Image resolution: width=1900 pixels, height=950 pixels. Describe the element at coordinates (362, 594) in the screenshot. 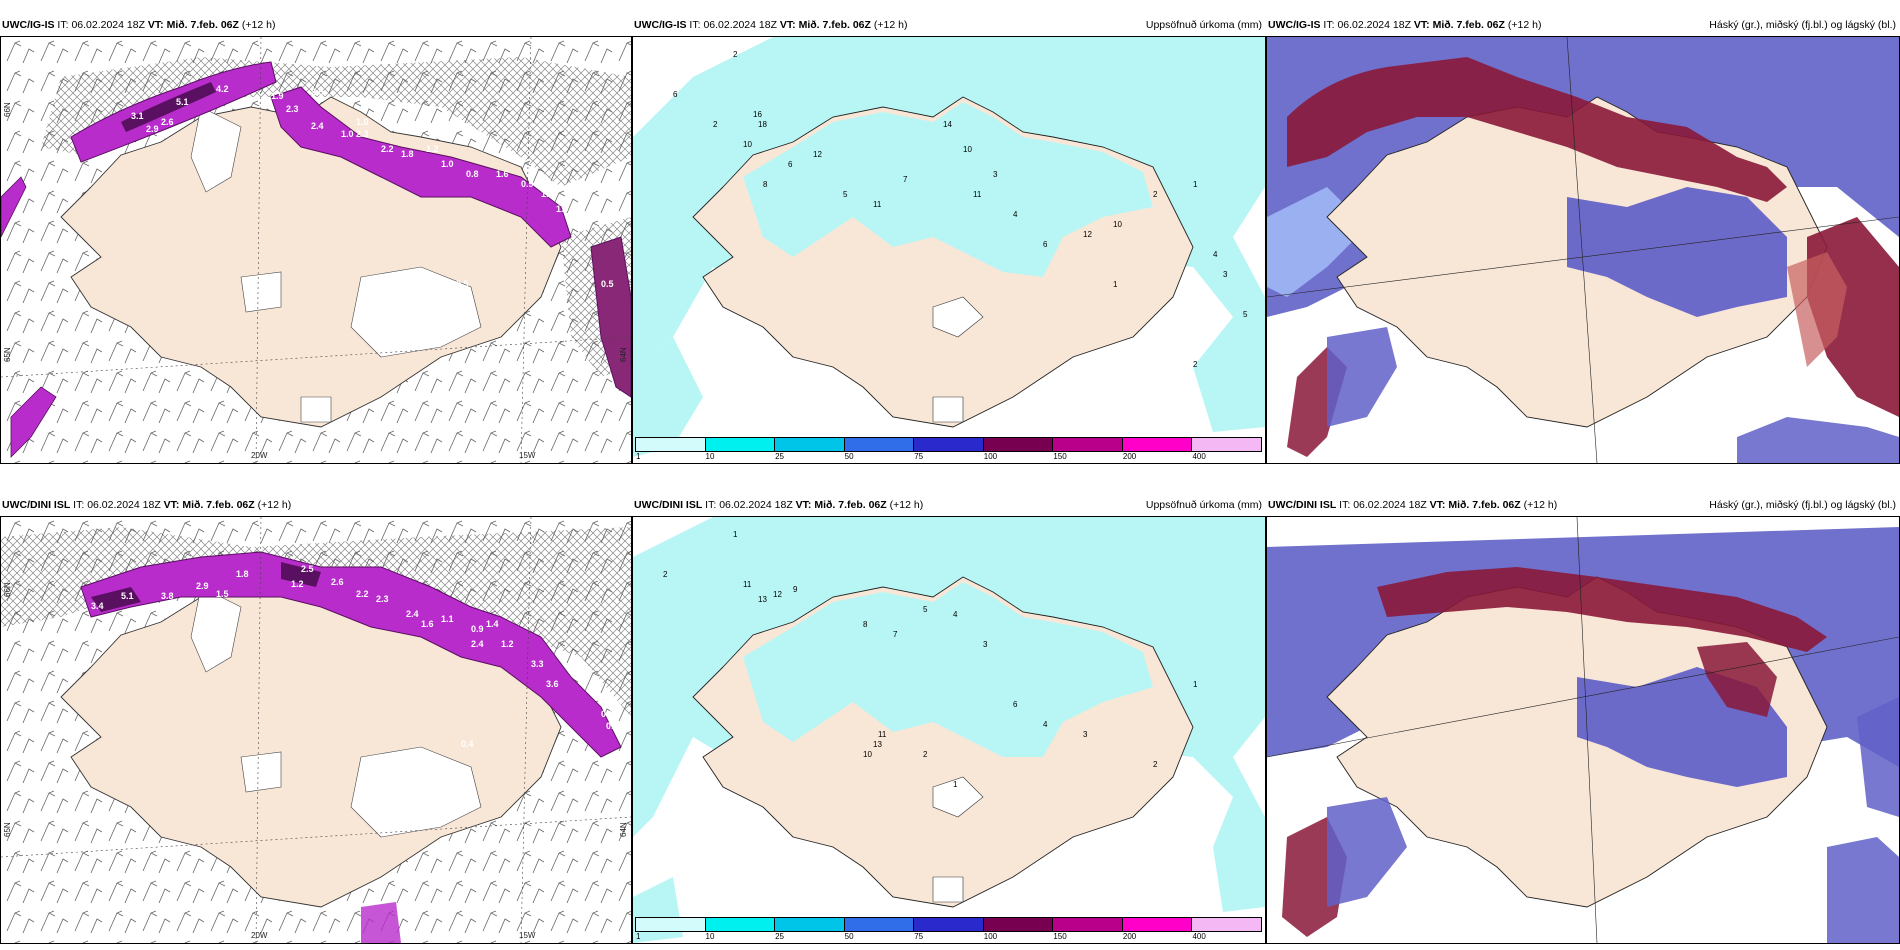

I see `value-label: 2.2` at that location.